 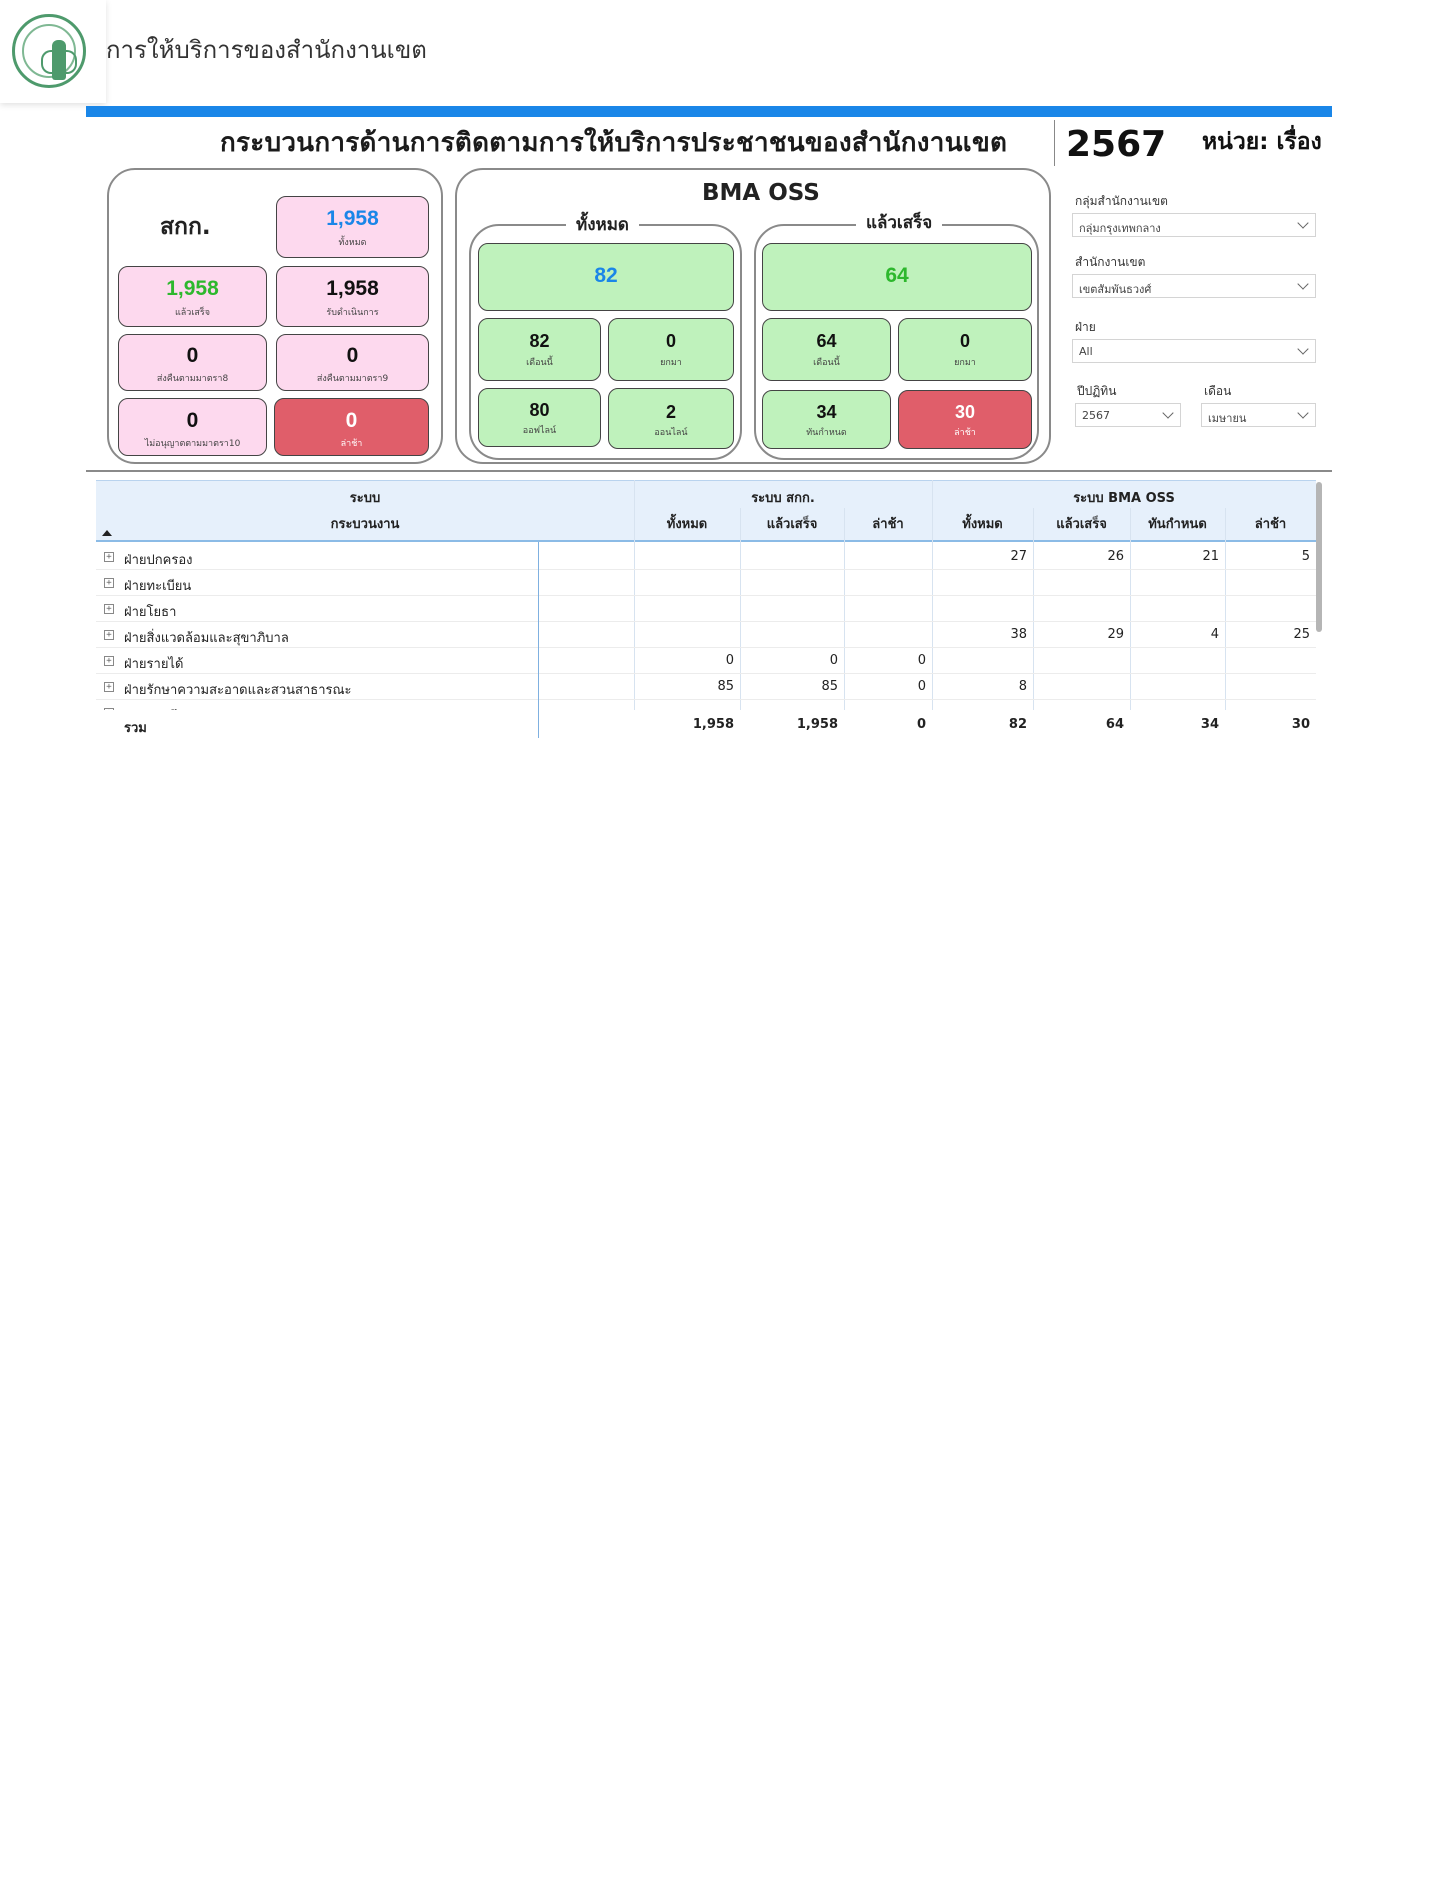 I want to click on matrix-scrollbar, so click(x=1319, y=557).